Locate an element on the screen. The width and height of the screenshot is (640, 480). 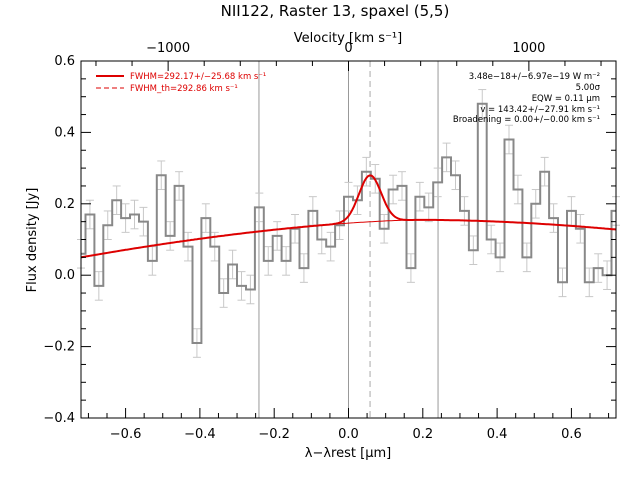
annotation-eqw: EQW = 0.11 μm is located at coordinates (566, 99).